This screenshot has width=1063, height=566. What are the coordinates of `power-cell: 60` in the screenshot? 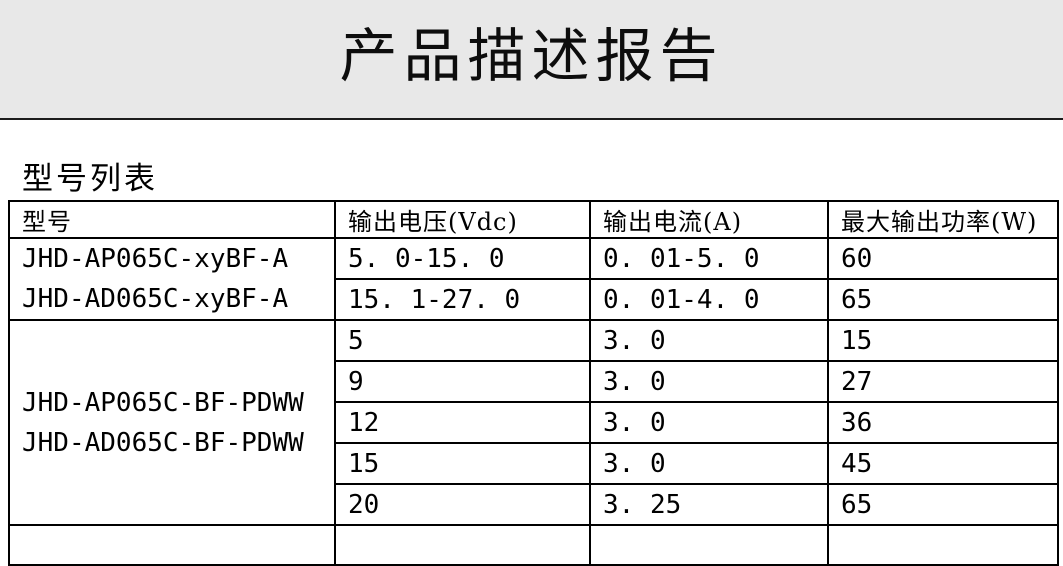 It's located at (943, 258).